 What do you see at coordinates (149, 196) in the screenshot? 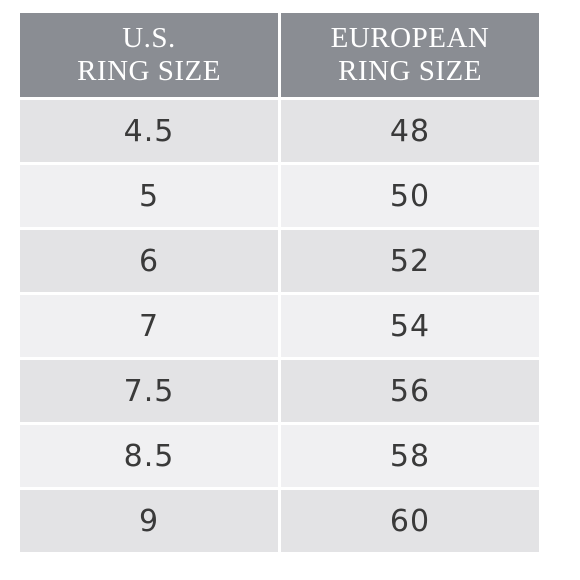
I see `us-size-cell: 5` at bounding box center [149, 196].